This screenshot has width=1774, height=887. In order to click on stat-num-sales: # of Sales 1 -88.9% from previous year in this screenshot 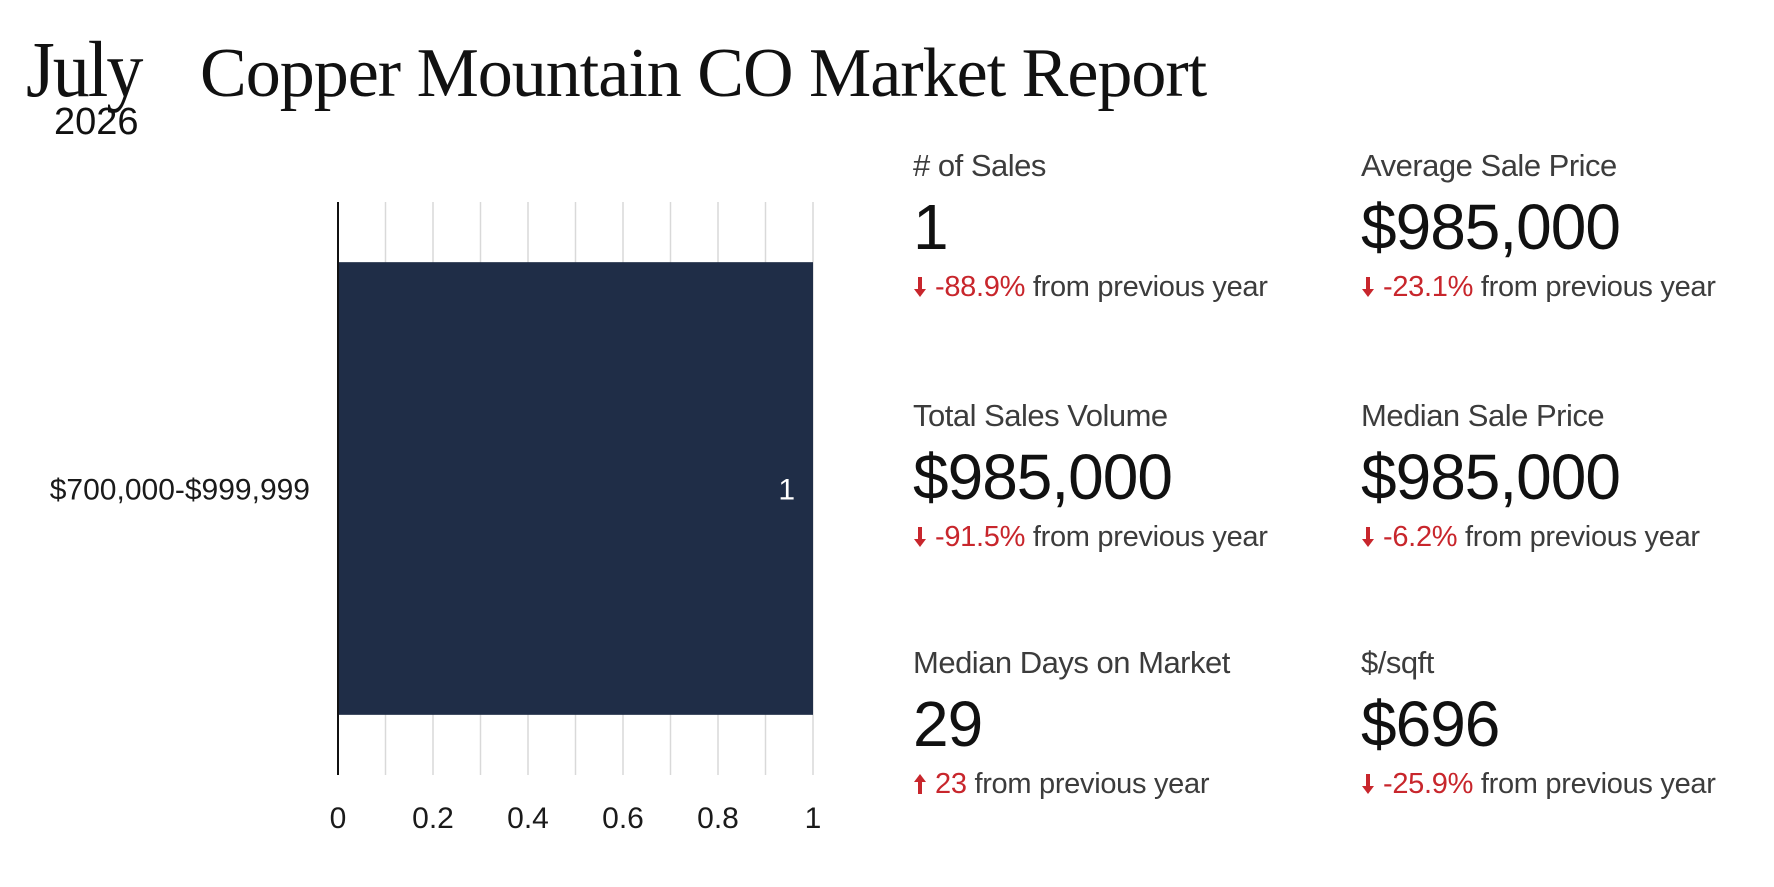, I will do `click(1133, 226)`.